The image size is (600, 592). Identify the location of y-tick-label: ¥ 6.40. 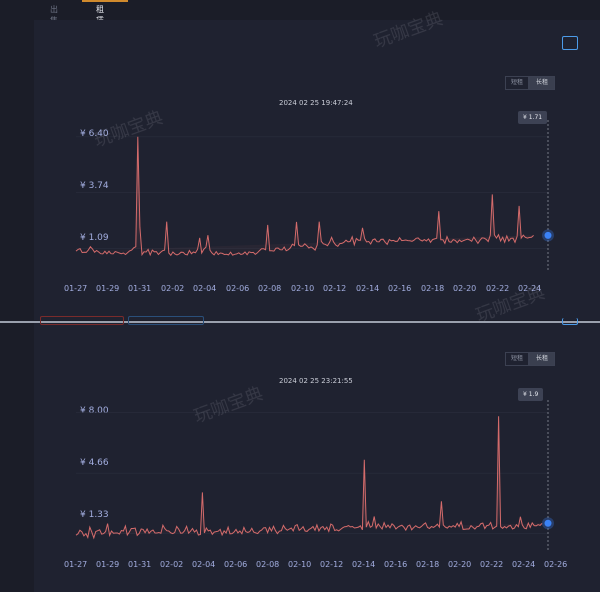
(94, 134).